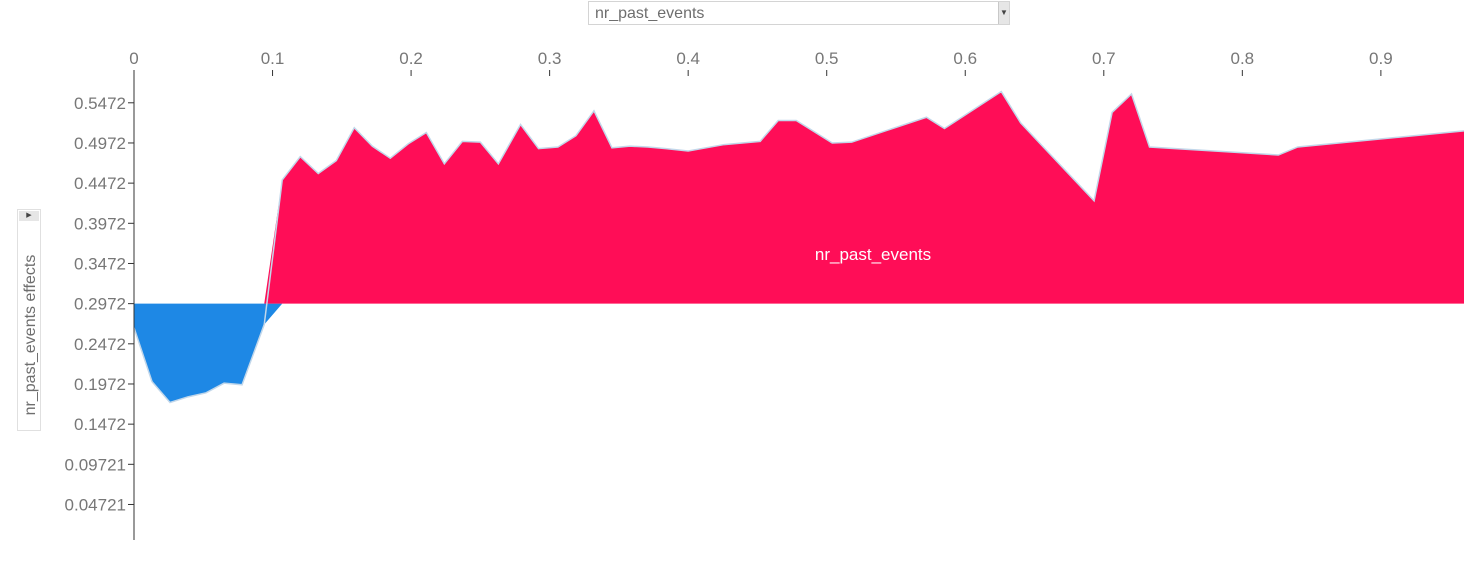 This screenshot has height=566, width=1478. What do you see at coordinates (100, 263) in the screenshot?
I see `y-tick-label: 0.3472` at bounding box center [100, 263].